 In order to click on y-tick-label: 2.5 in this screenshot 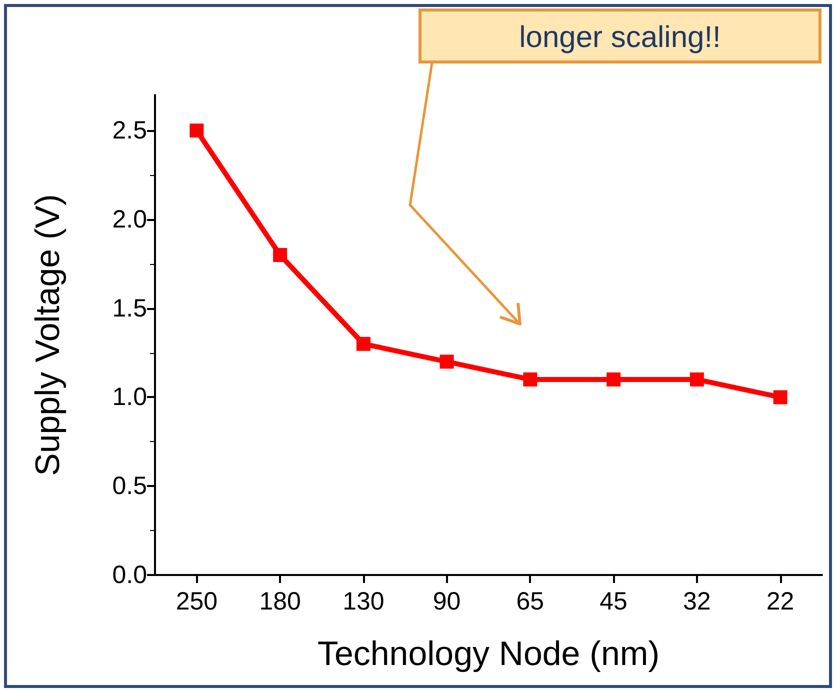, I will do `click(129, 130)`.